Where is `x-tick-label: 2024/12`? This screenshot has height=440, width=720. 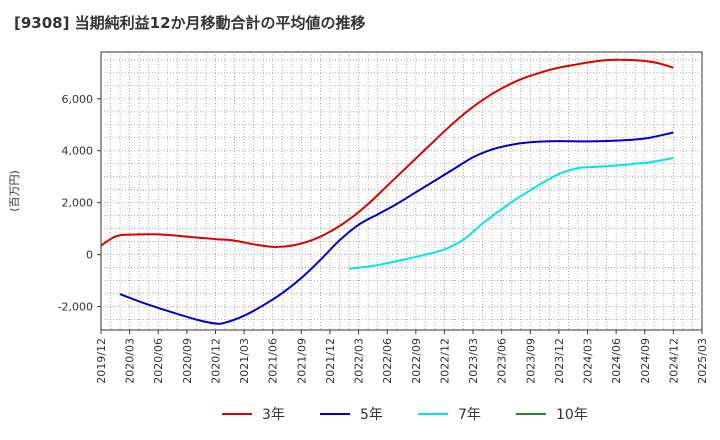 x-tick-label: 2024/12 is located at coordinates (673, 361).